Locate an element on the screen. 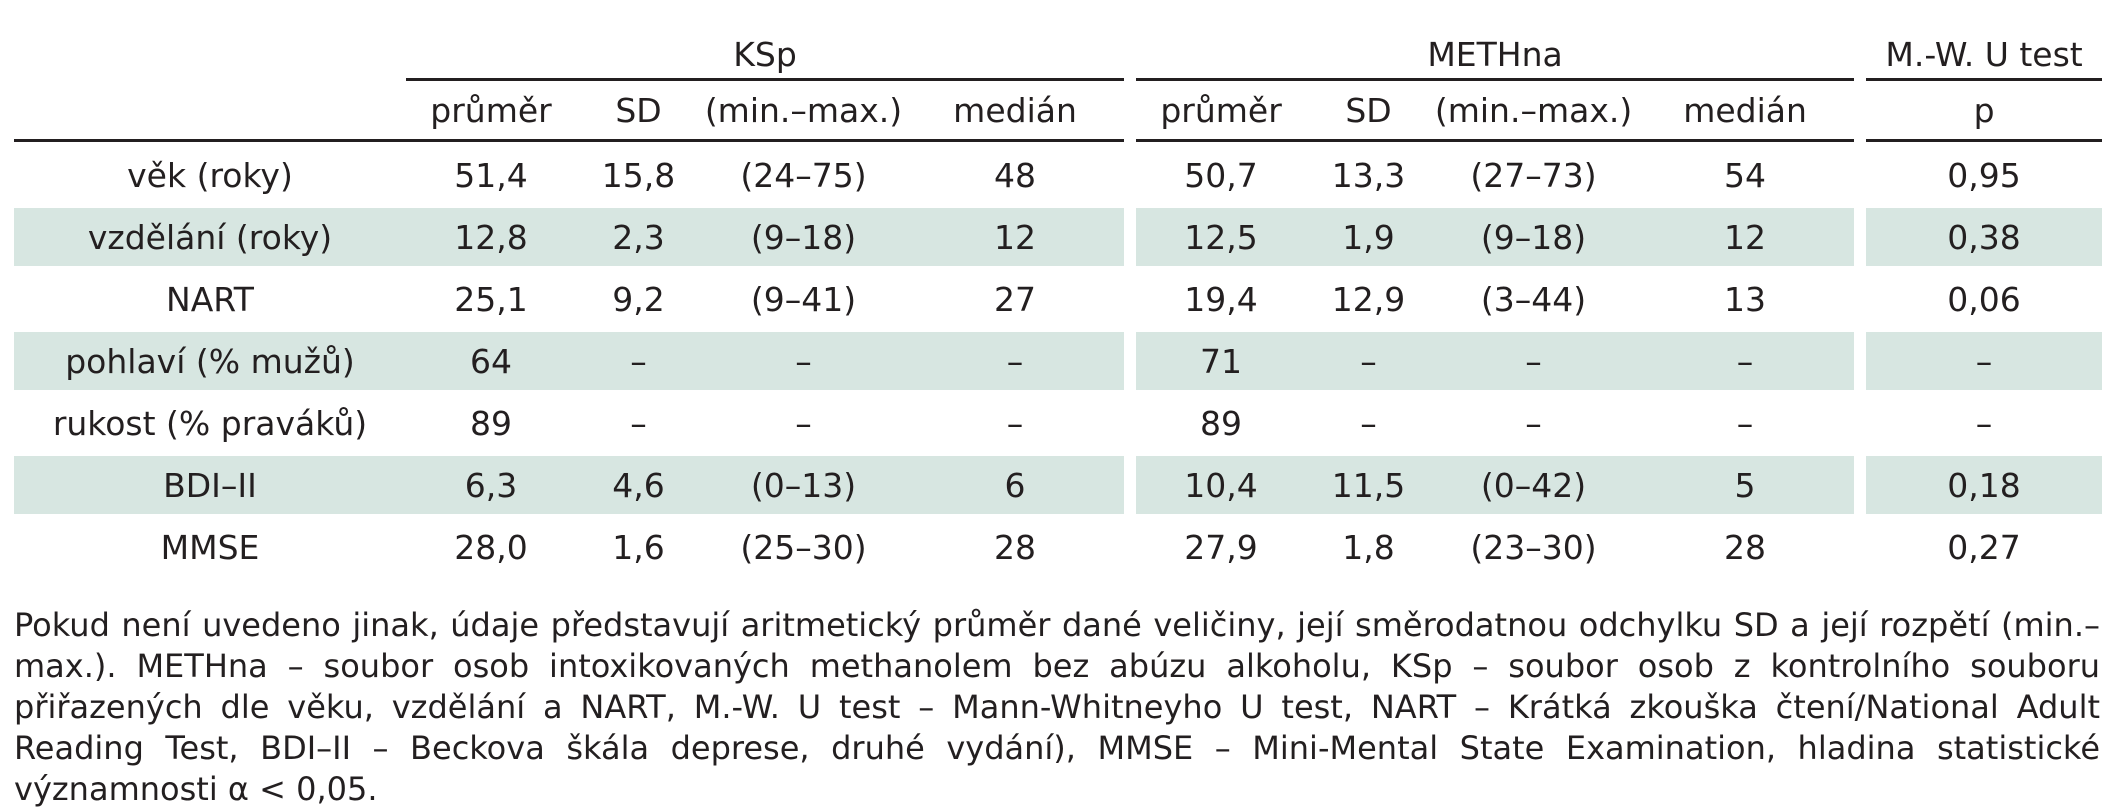 The height and width of the screenshot is (810, 2113). subheader-ksp-range: (min.–max.) is located at coordinates (803, 111).